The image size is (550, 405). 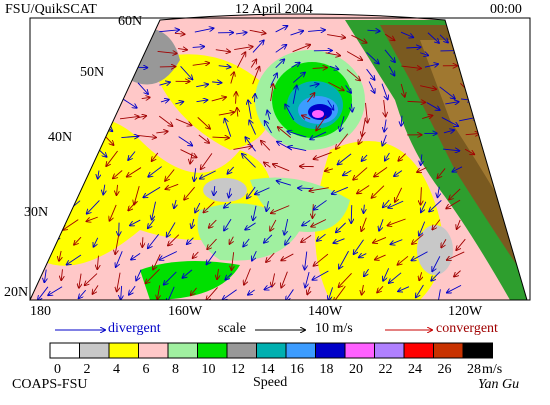 What do you see at coordinates (274, 9) in the screenshot?
I see `date: 12 April 2004` at bounding box center [274, 9].